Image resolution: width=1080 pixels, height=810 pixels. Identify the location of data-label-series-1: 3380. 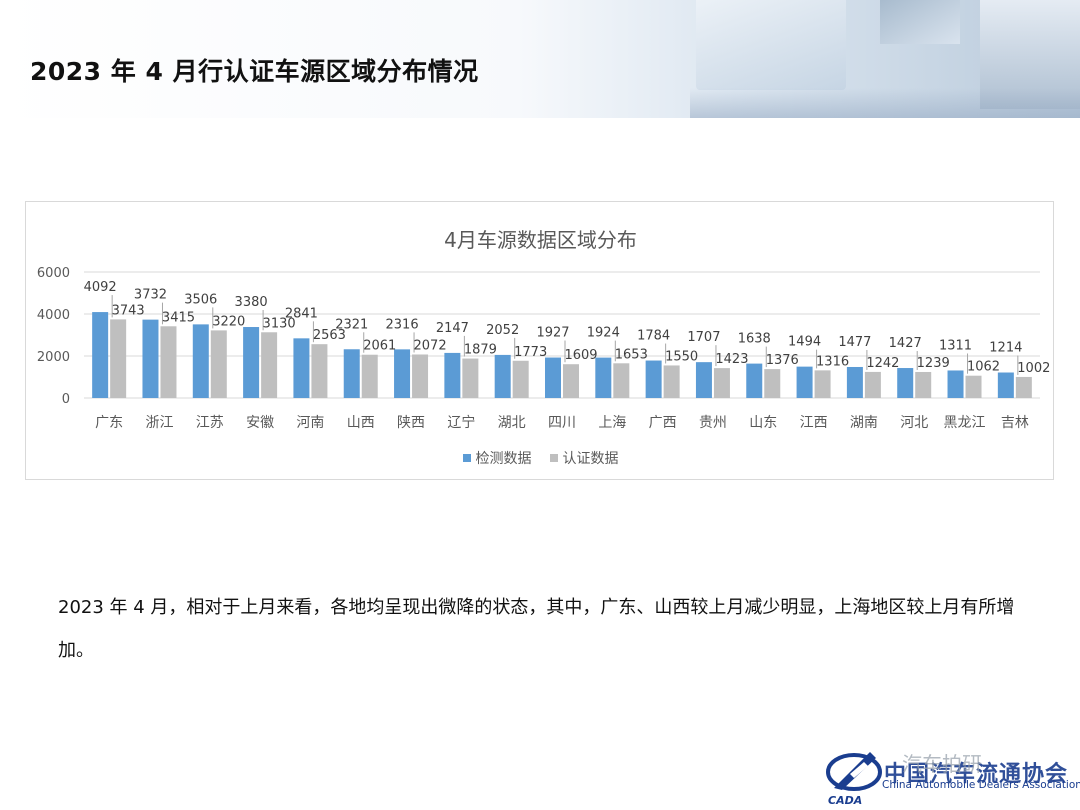
(251, 302).